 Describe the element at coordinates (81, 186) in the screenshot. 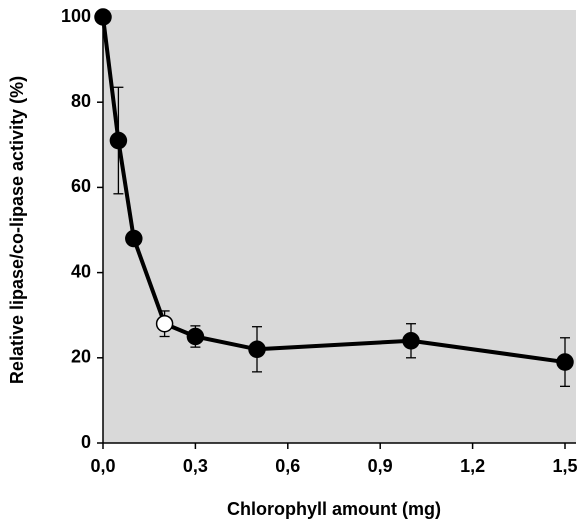

I see `y-tick-label: 60` at that location.